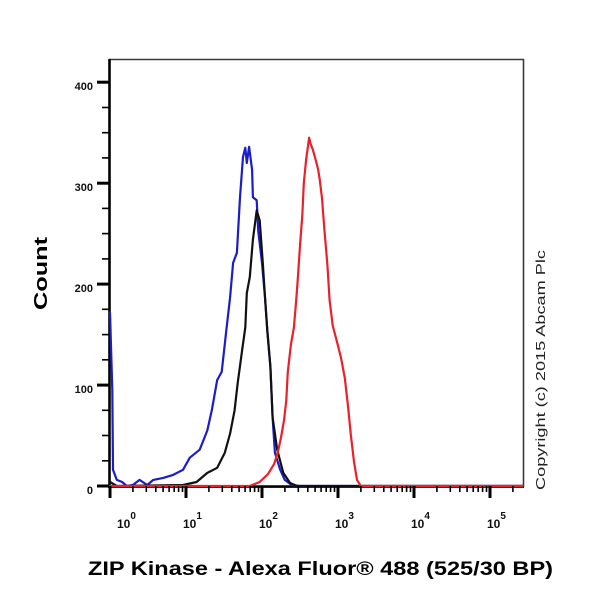 Image resolution: width=600 pixels, height=600 pixels. What do you see at coordinates (84, 289) in the screenshot?
I see `y-tick-label: 200` at bounding box center [84, 289].